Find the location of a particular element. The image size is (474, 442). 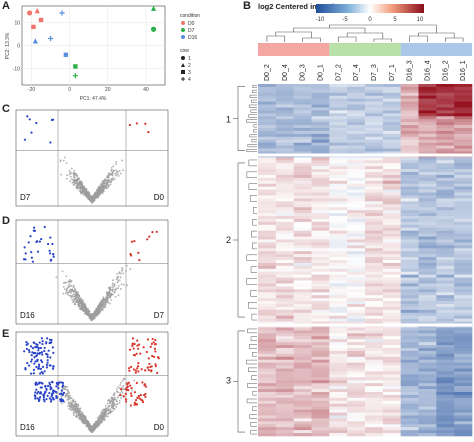

pca-ytick-label: 0 is located at coordinates (18, 47).